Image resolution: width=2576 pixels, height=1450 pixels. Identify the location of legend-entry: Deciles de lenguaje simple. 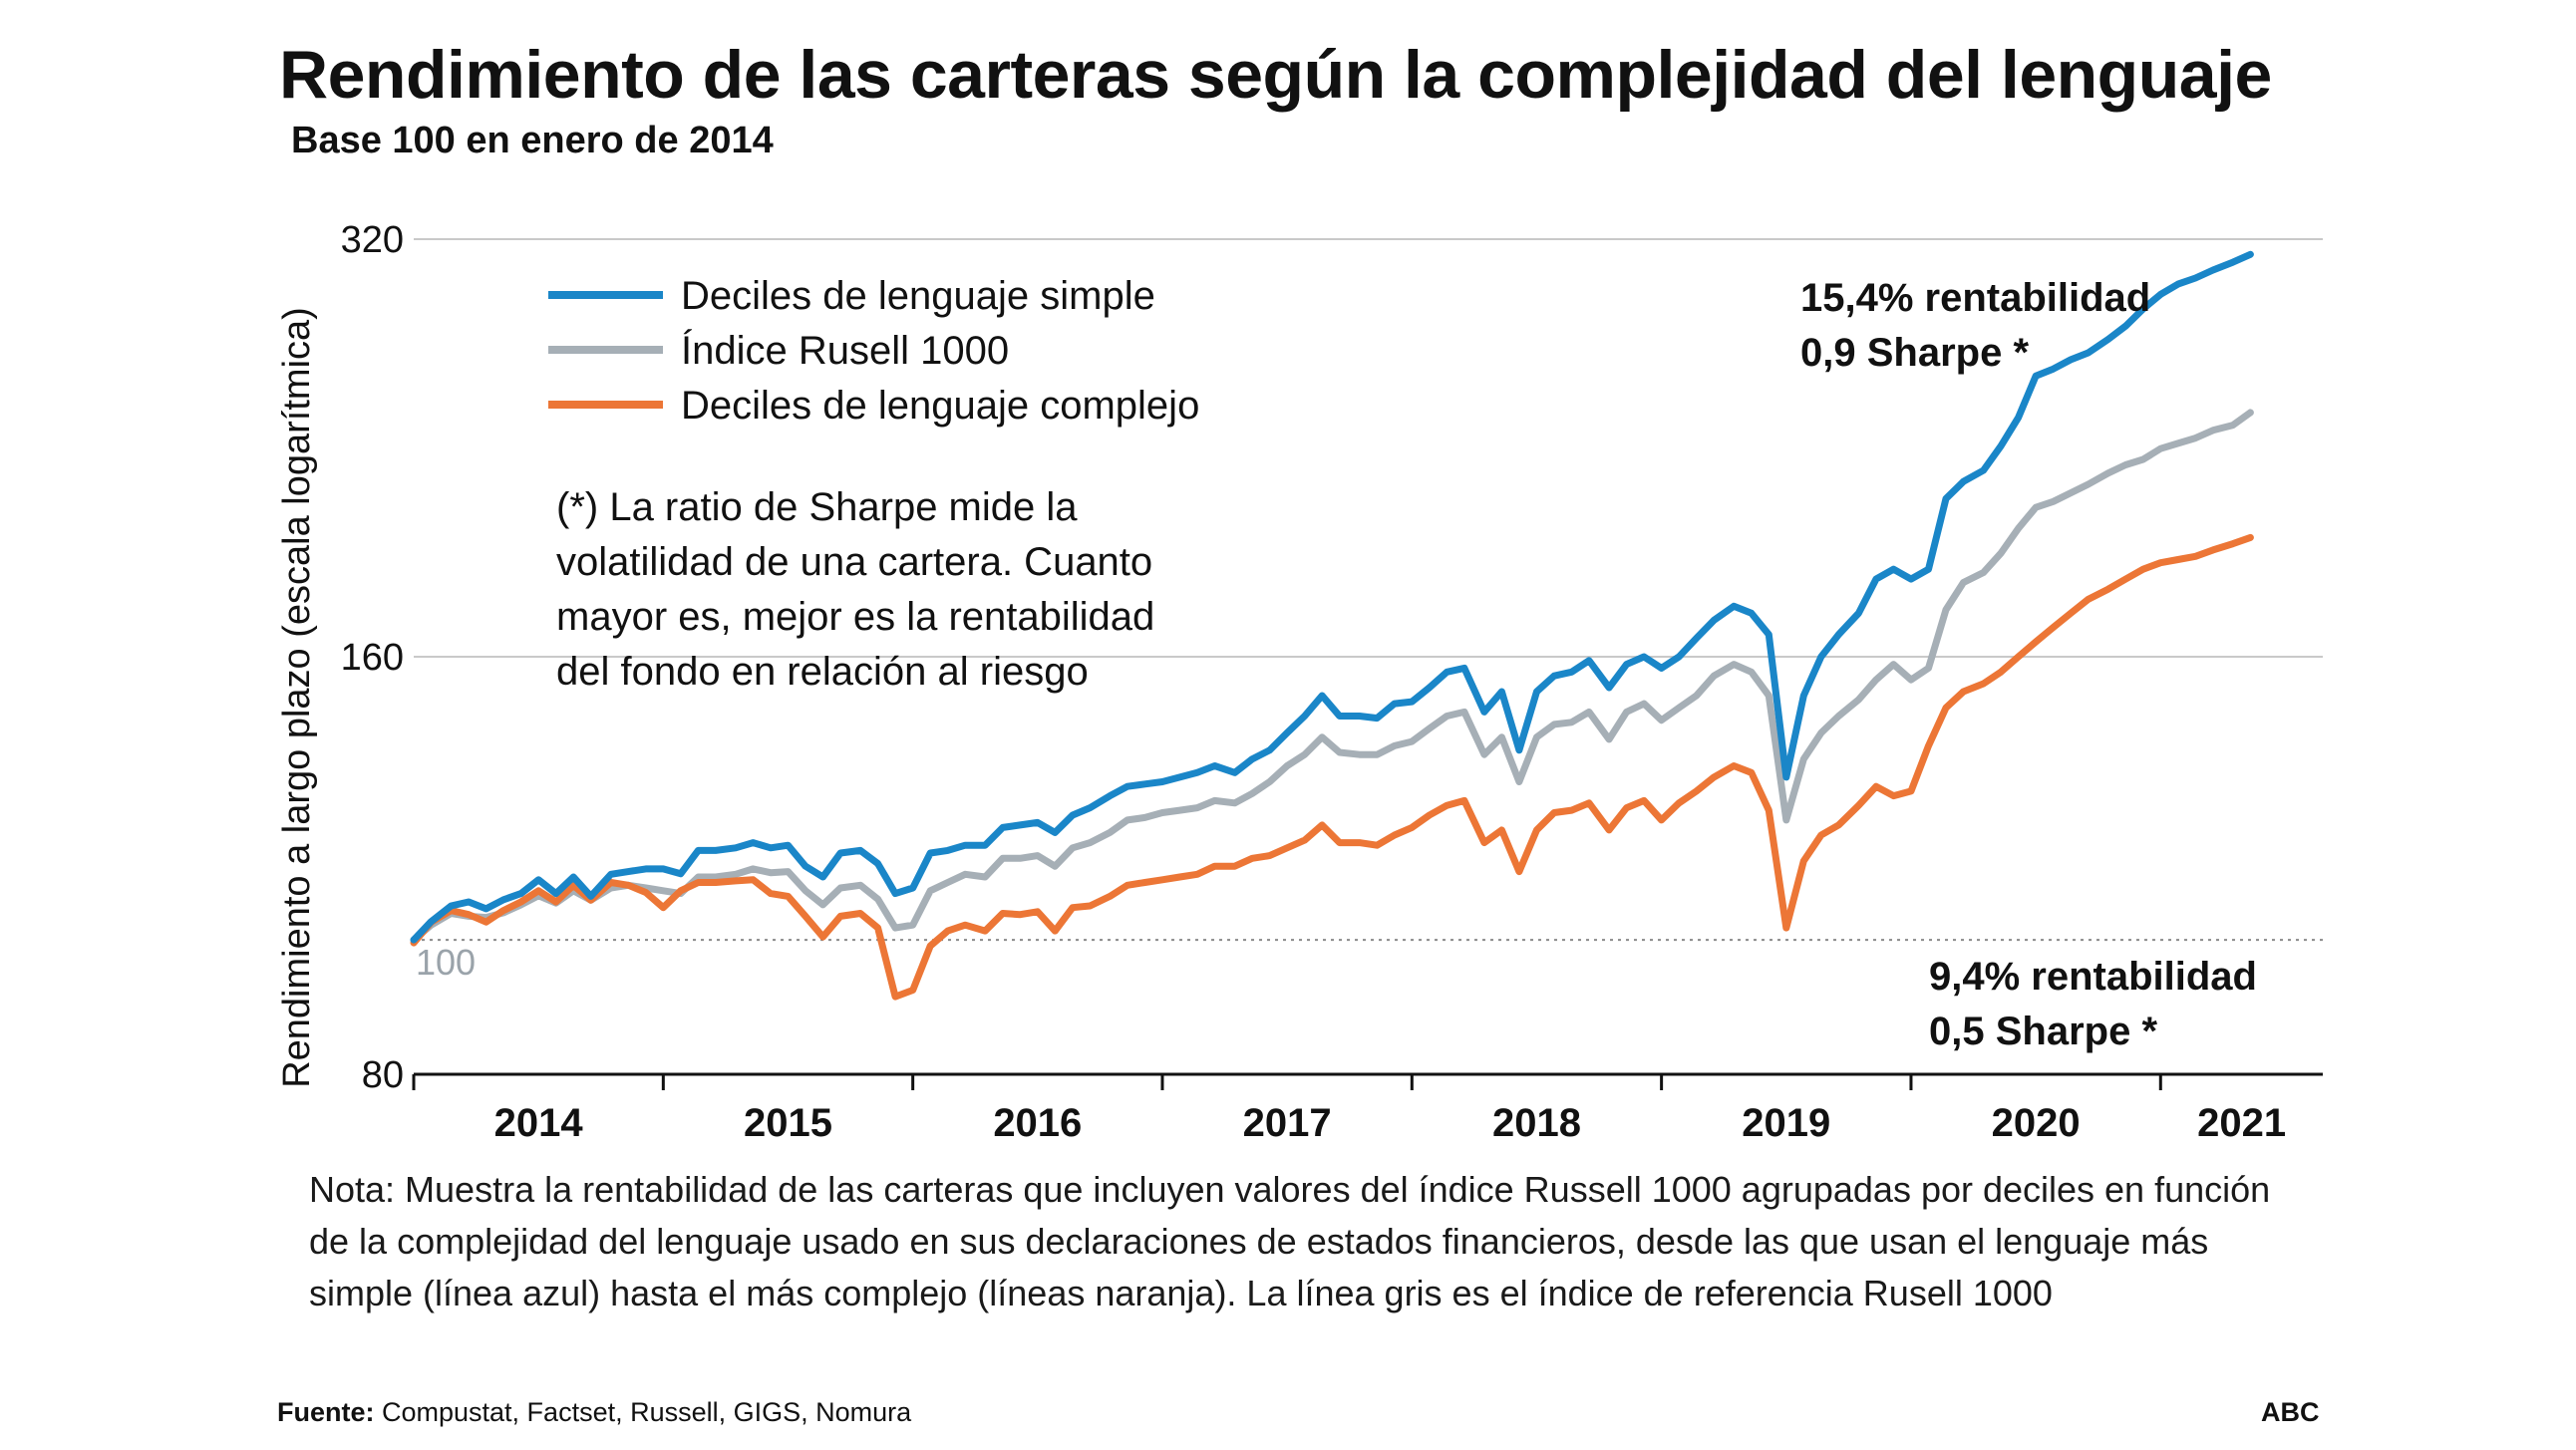
(918, 296).